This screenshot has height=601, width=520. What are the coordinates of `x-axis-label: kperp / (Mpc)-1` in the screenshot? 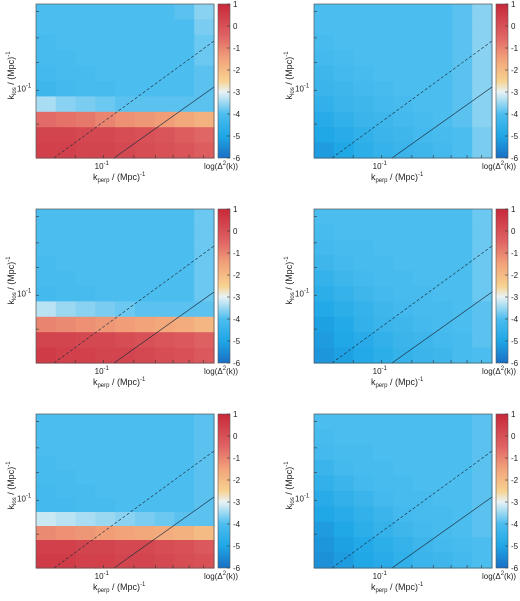 It's located at (397, 178).